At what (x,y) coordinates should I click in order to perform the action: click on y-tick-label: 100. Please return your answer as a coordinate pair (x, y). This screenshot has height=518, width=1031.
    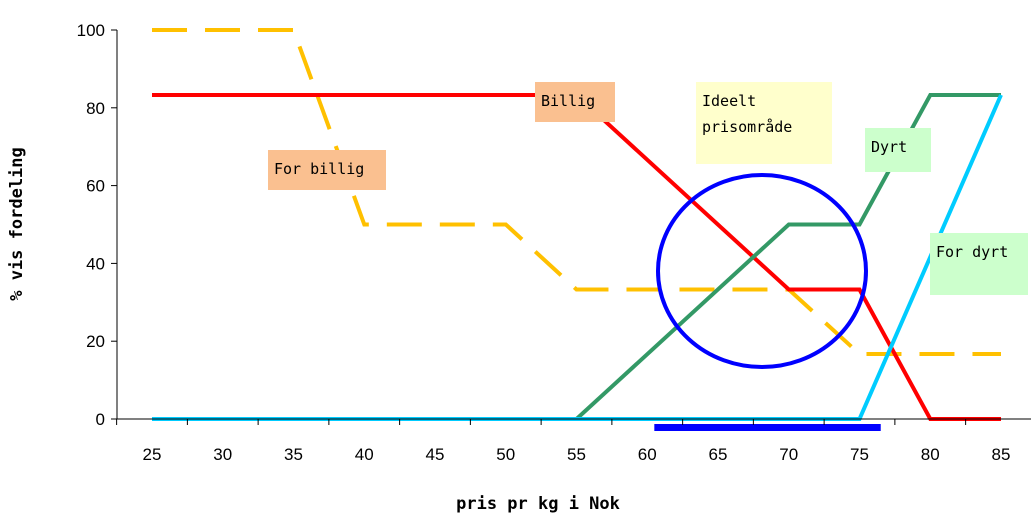
    Looking at the image, I should click on (91, 30).